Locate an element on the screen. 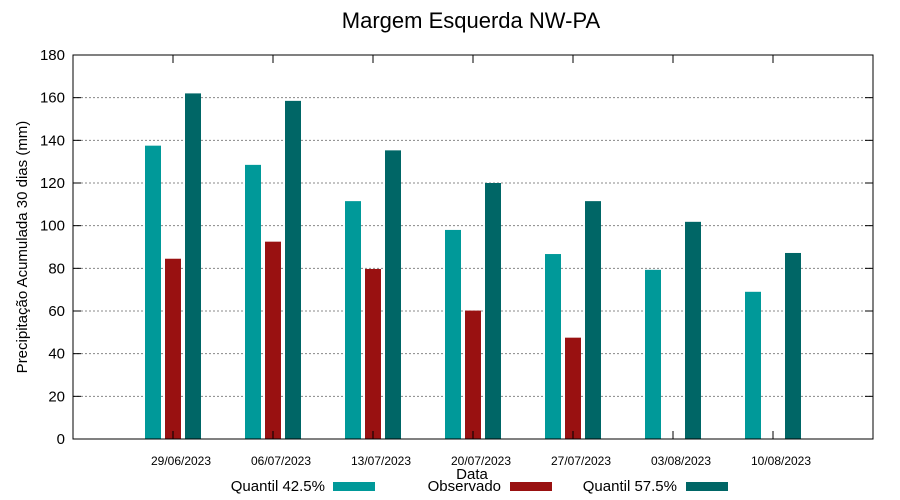  y-tick-label: 40 is located at coordinates (56, 354).